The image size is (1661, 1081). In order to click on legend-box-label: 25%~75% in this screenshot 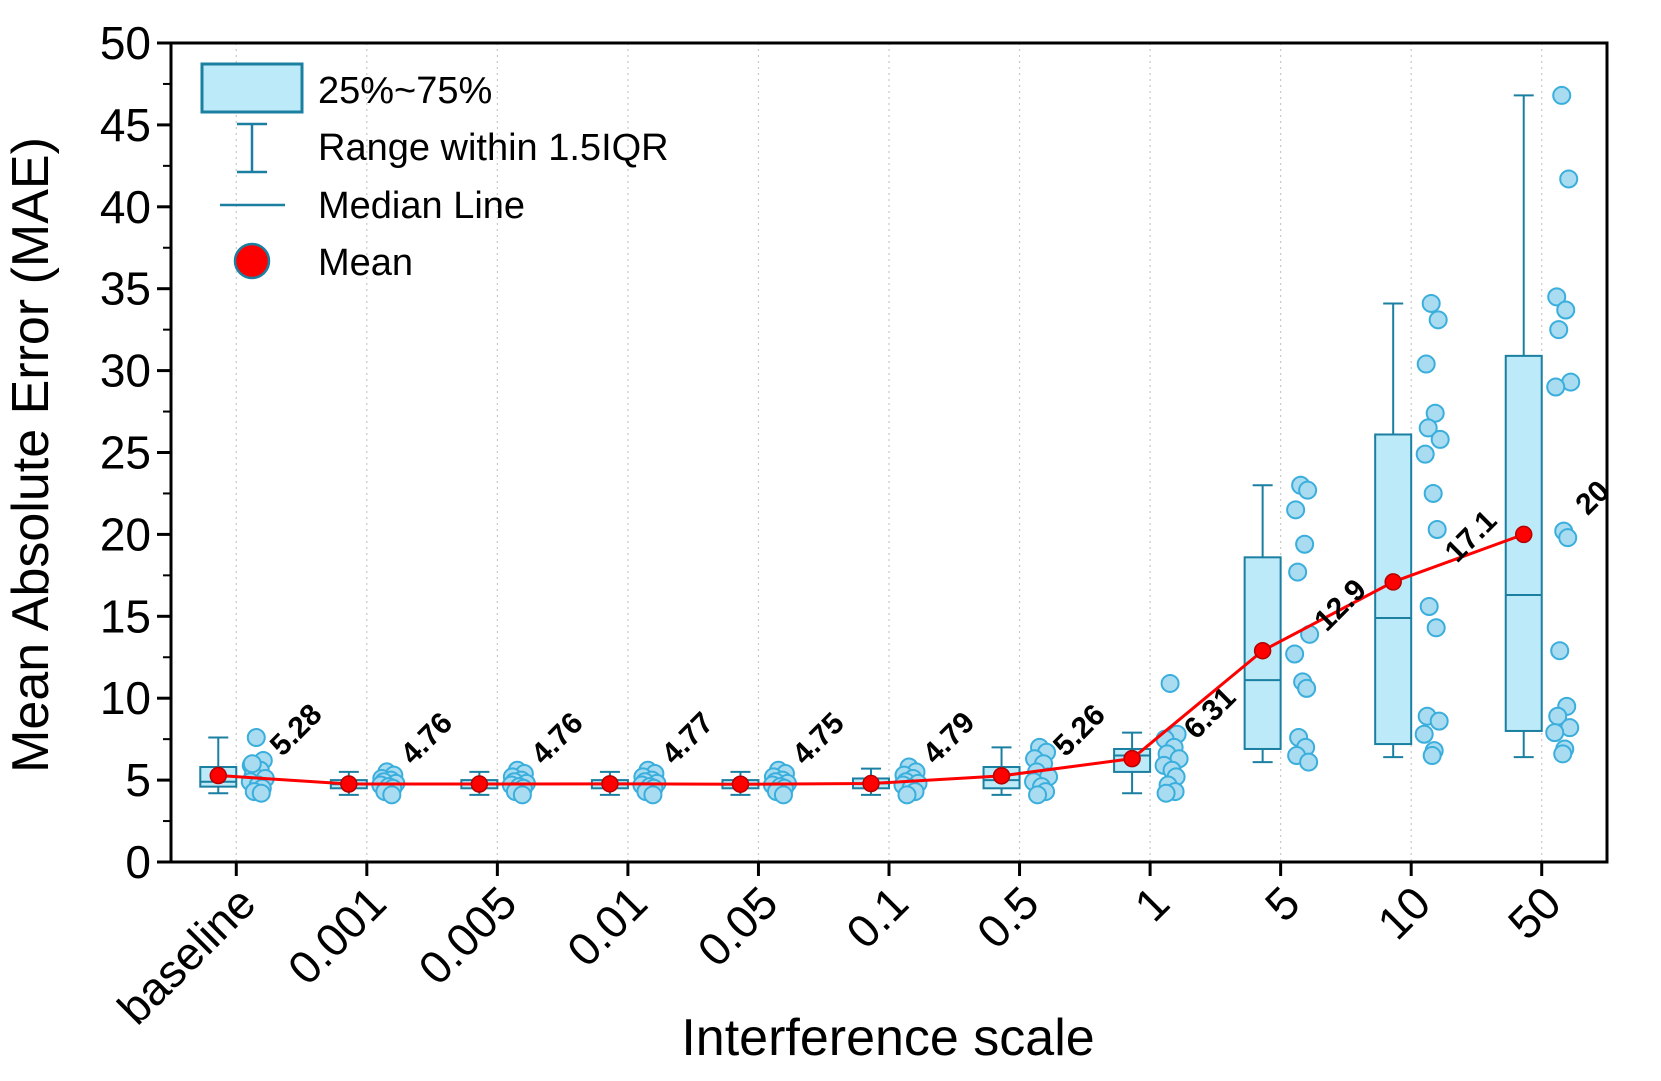, I will do `click(405, 91)`.